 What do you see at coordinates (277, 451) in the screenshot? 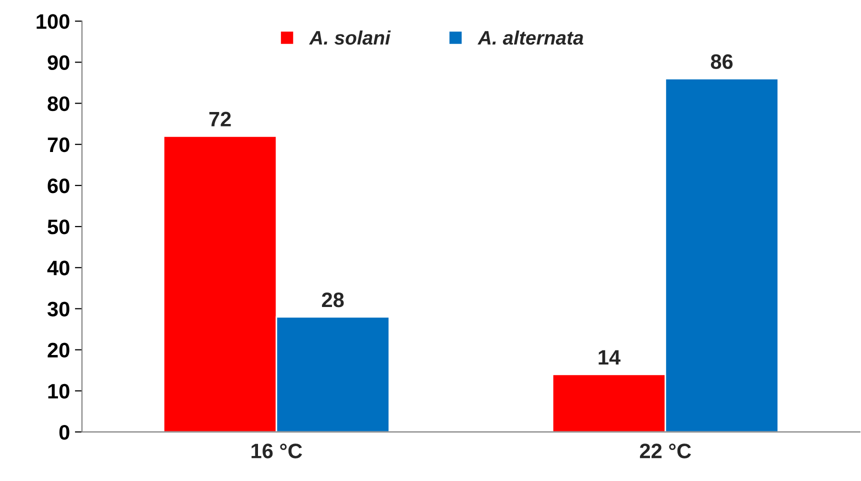
I see `x-tick-label: 16 °C` at bounding box center [277, 451].